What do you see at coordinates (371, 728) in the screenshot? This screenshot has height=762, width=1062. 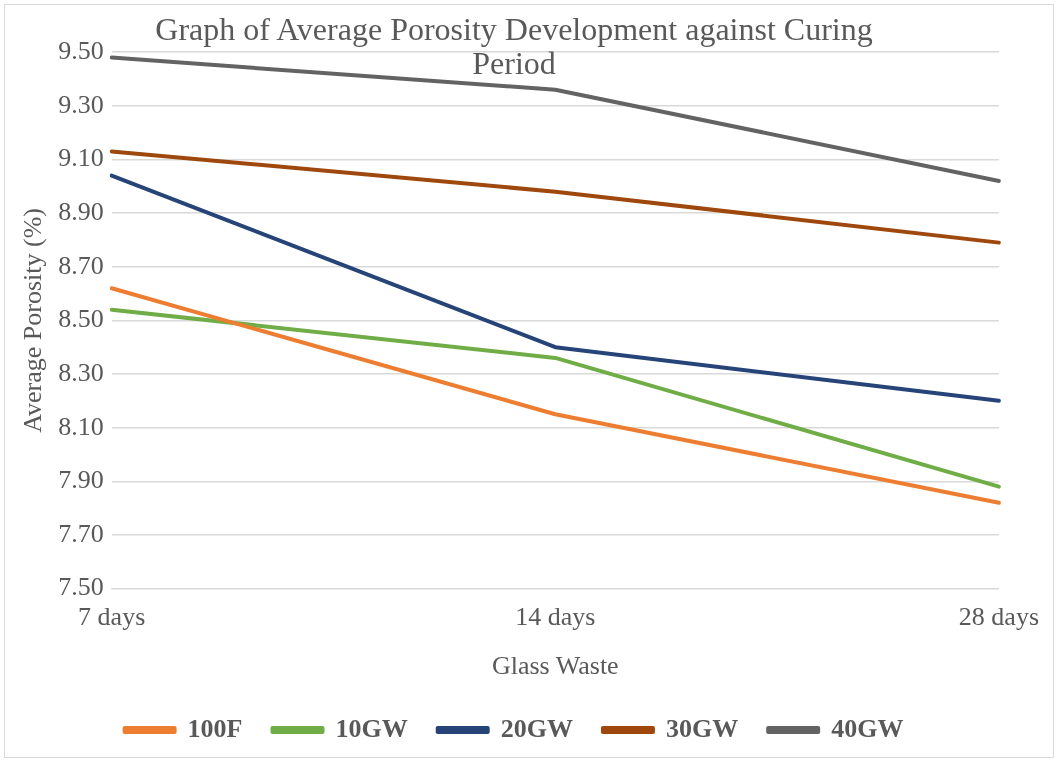 I see `legend-label: 10GW` at bounding box center [371, 728].